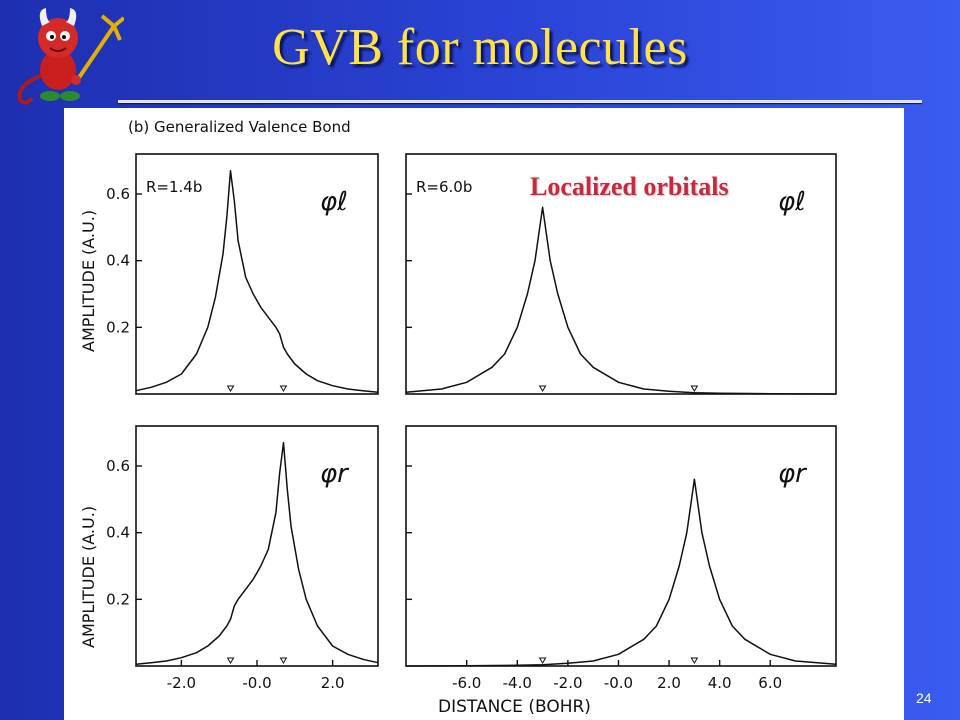  What do you see at coordinates (444, 187) in the screenshot?
I see `panel-annotation: R=6.0b` at bounding box center [444, 187].